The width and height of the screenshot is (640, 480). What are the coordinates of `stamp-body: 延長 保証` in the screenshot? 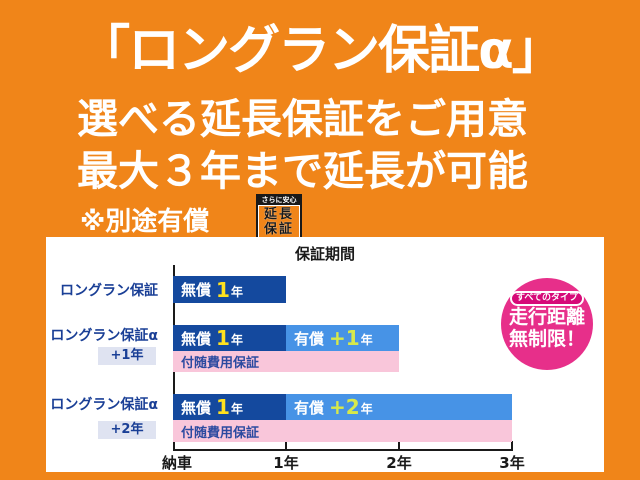 It's located at (279, 221).